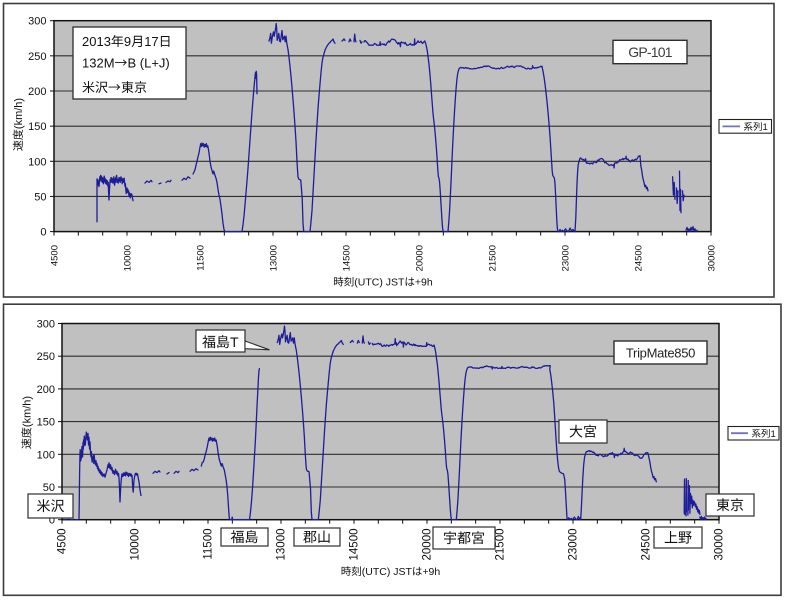  I want to click on svg-text: TripMate850, so click(660, 353).